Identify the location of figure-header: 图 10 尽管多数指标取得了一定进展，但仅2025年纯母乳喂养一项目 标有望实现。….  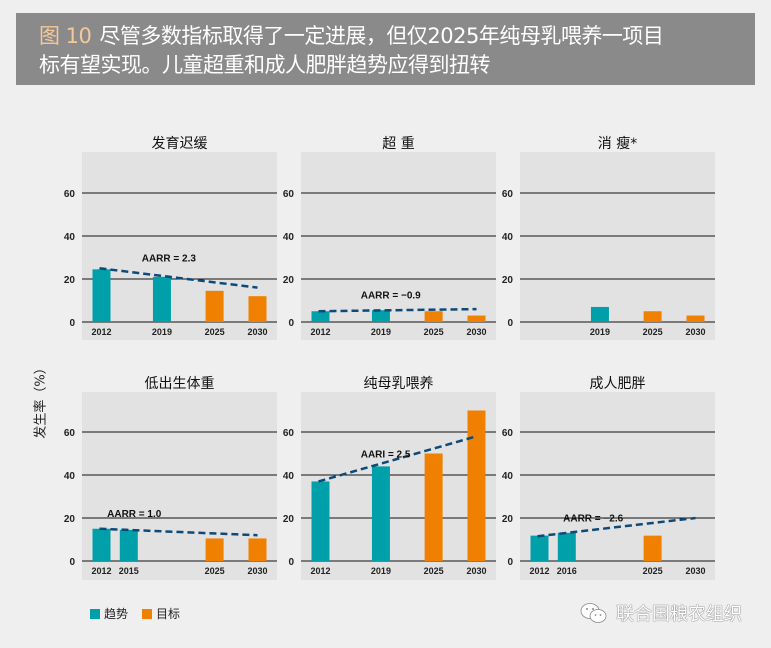
(385, 49).